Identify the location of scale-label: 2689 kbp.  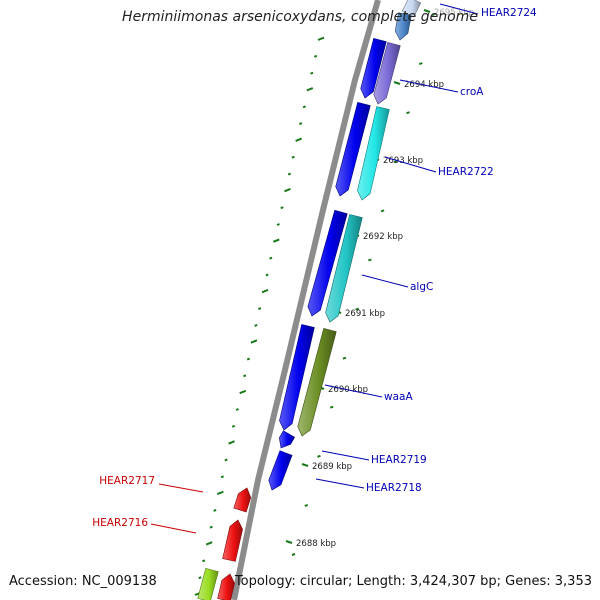
(332, 467).